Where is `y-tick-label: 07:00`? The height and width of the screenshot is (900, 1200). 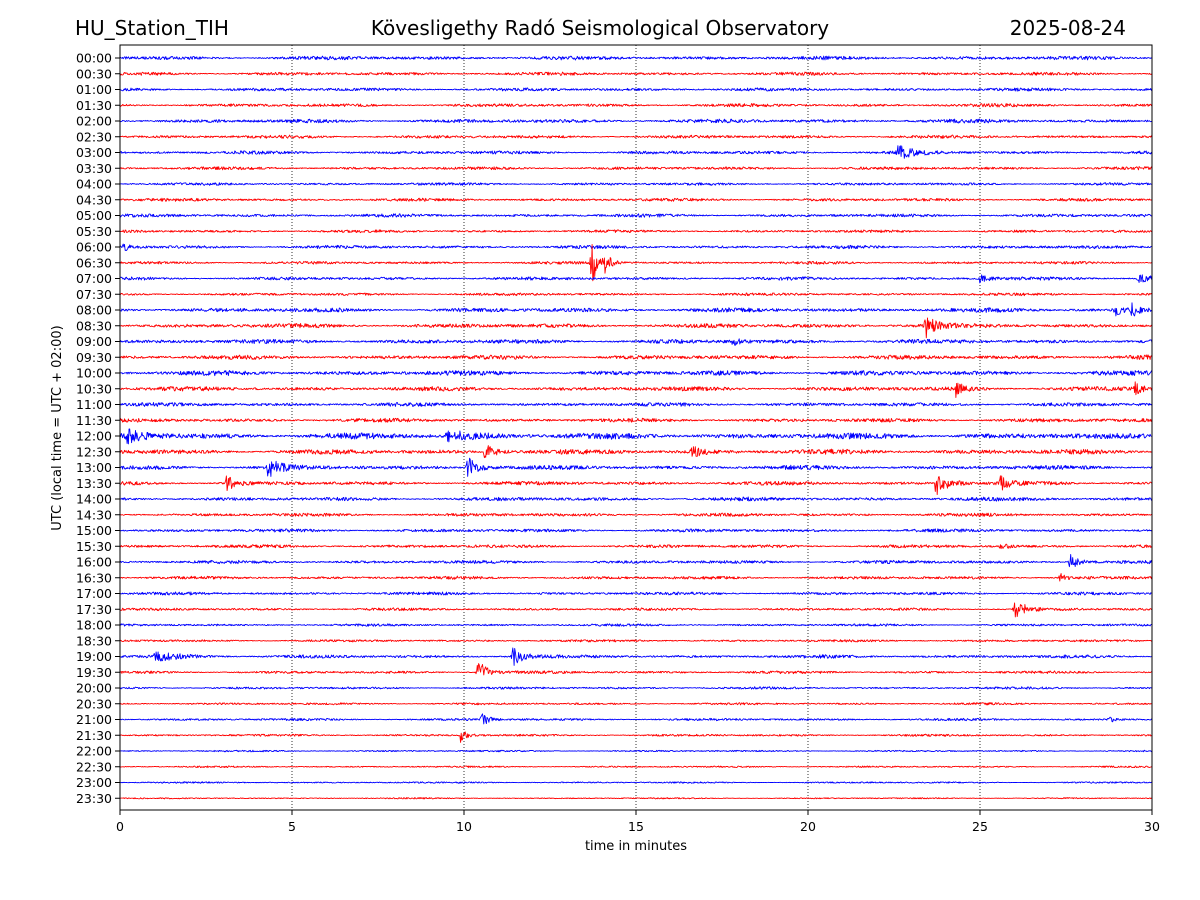 y-tick-label: 07:00 is located at coordinates (94, 278).